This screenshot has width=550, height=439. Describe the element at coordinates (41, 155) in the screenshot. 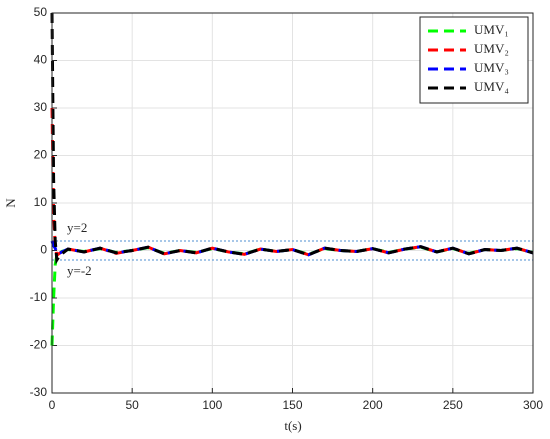

I see `y-tick-label: 20` at that location.